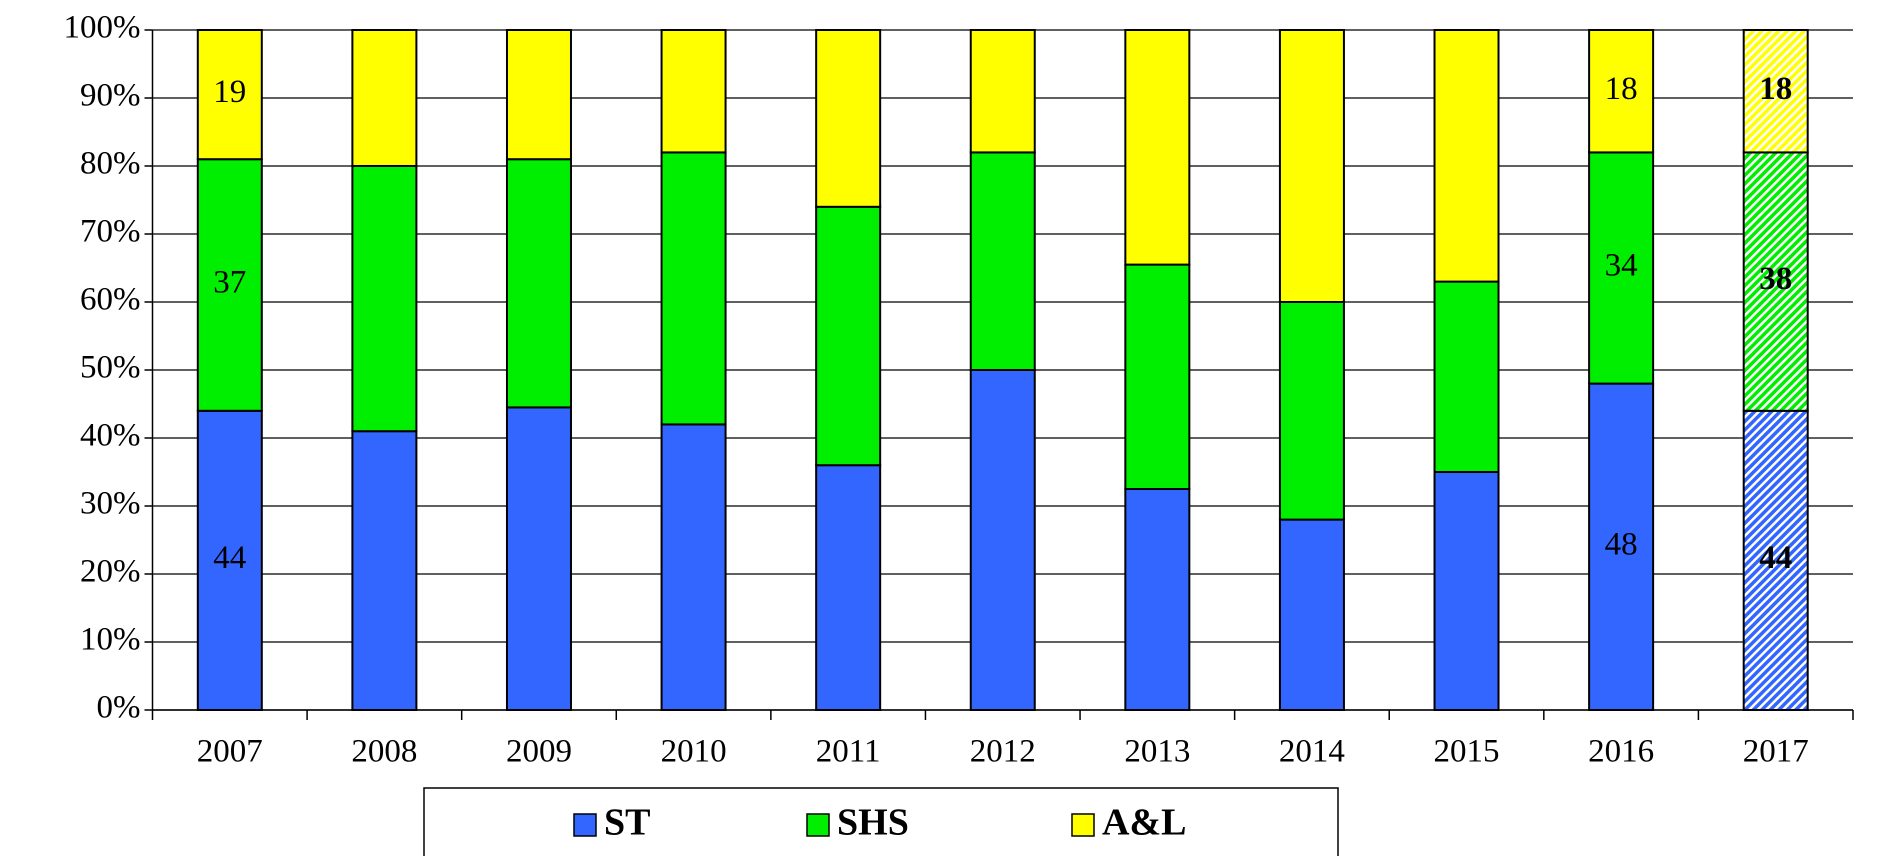 The height and width of the screenshot is (856, 1883). I want to click on y-tick-label: 20%, so click(110, 572).